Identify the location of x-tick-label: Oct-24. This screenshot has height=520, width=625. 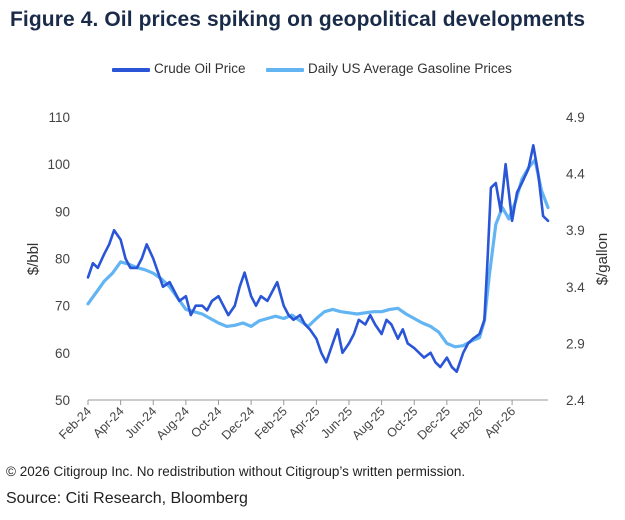
(206, 422).